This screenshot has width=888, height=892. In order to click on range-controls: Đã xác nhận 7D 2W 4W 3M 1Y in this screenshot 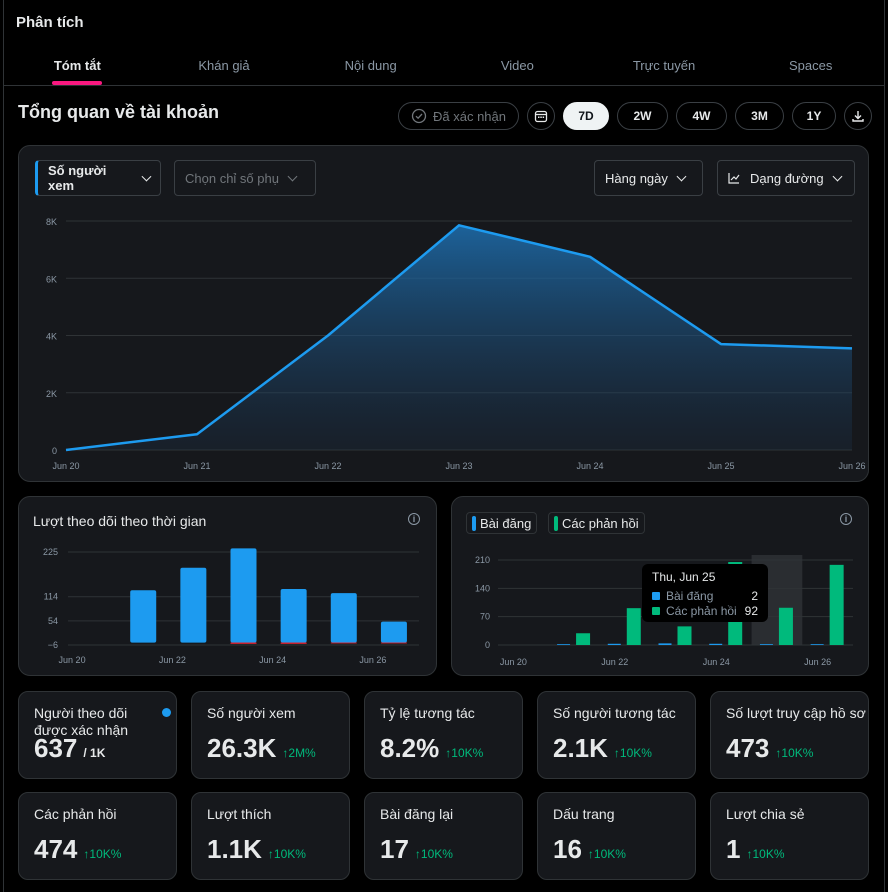, I will do `click(635, 116)`.